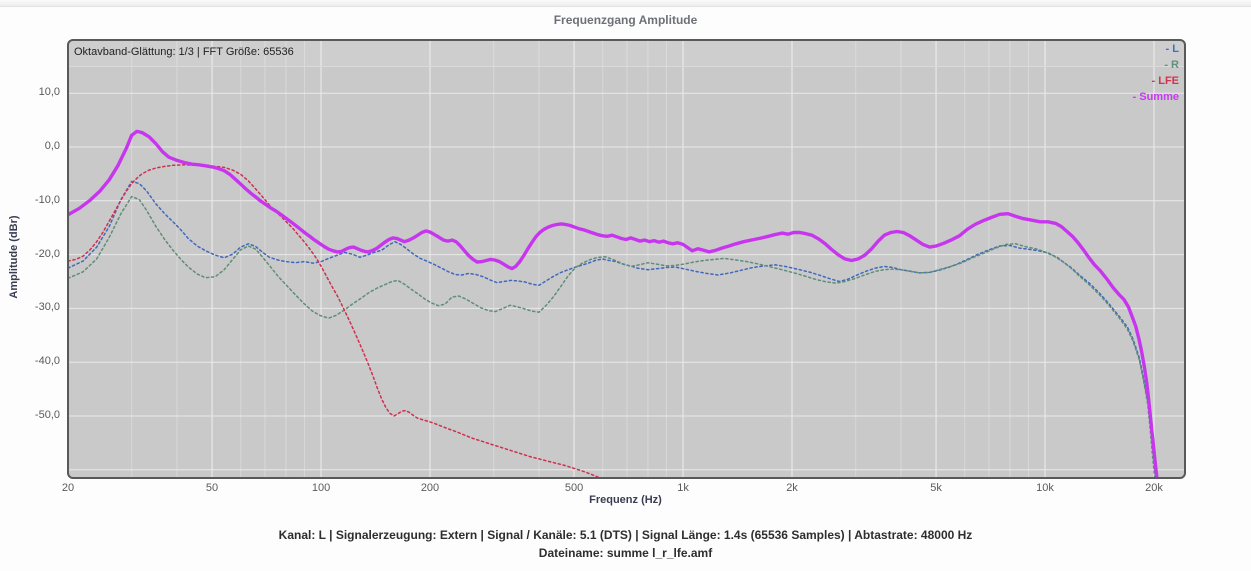  I want to click on x-tick-10k: 10k, so click(1045, 488).